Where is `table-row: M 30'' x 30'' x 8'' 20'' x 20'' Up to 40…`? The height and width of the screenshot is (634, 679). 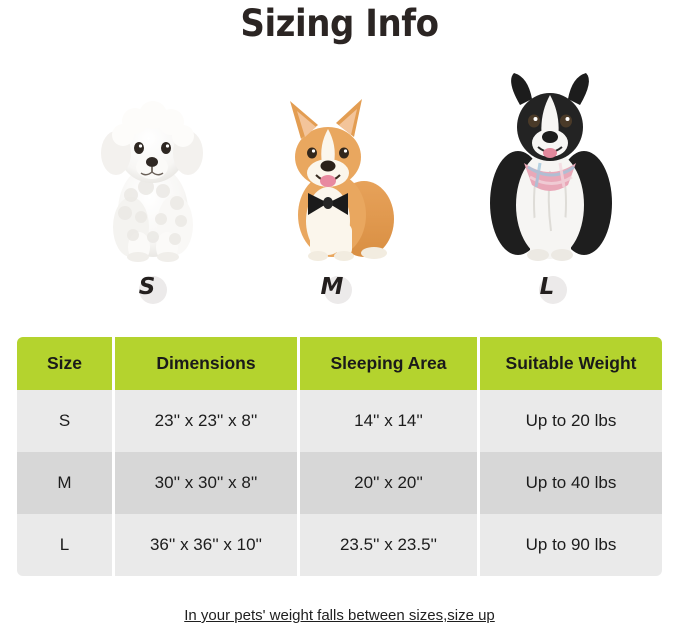
table-row: M 30'' x 30'' x 8'' 20'' x 20'' Up to 40… is located at coordinates (339, 483).